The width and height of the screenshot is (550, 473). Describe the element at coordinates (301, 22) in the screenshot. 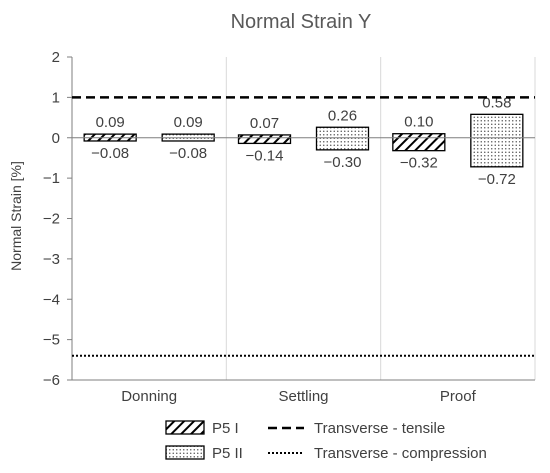

I see `chart-title: Normal Strain Y` at that location.